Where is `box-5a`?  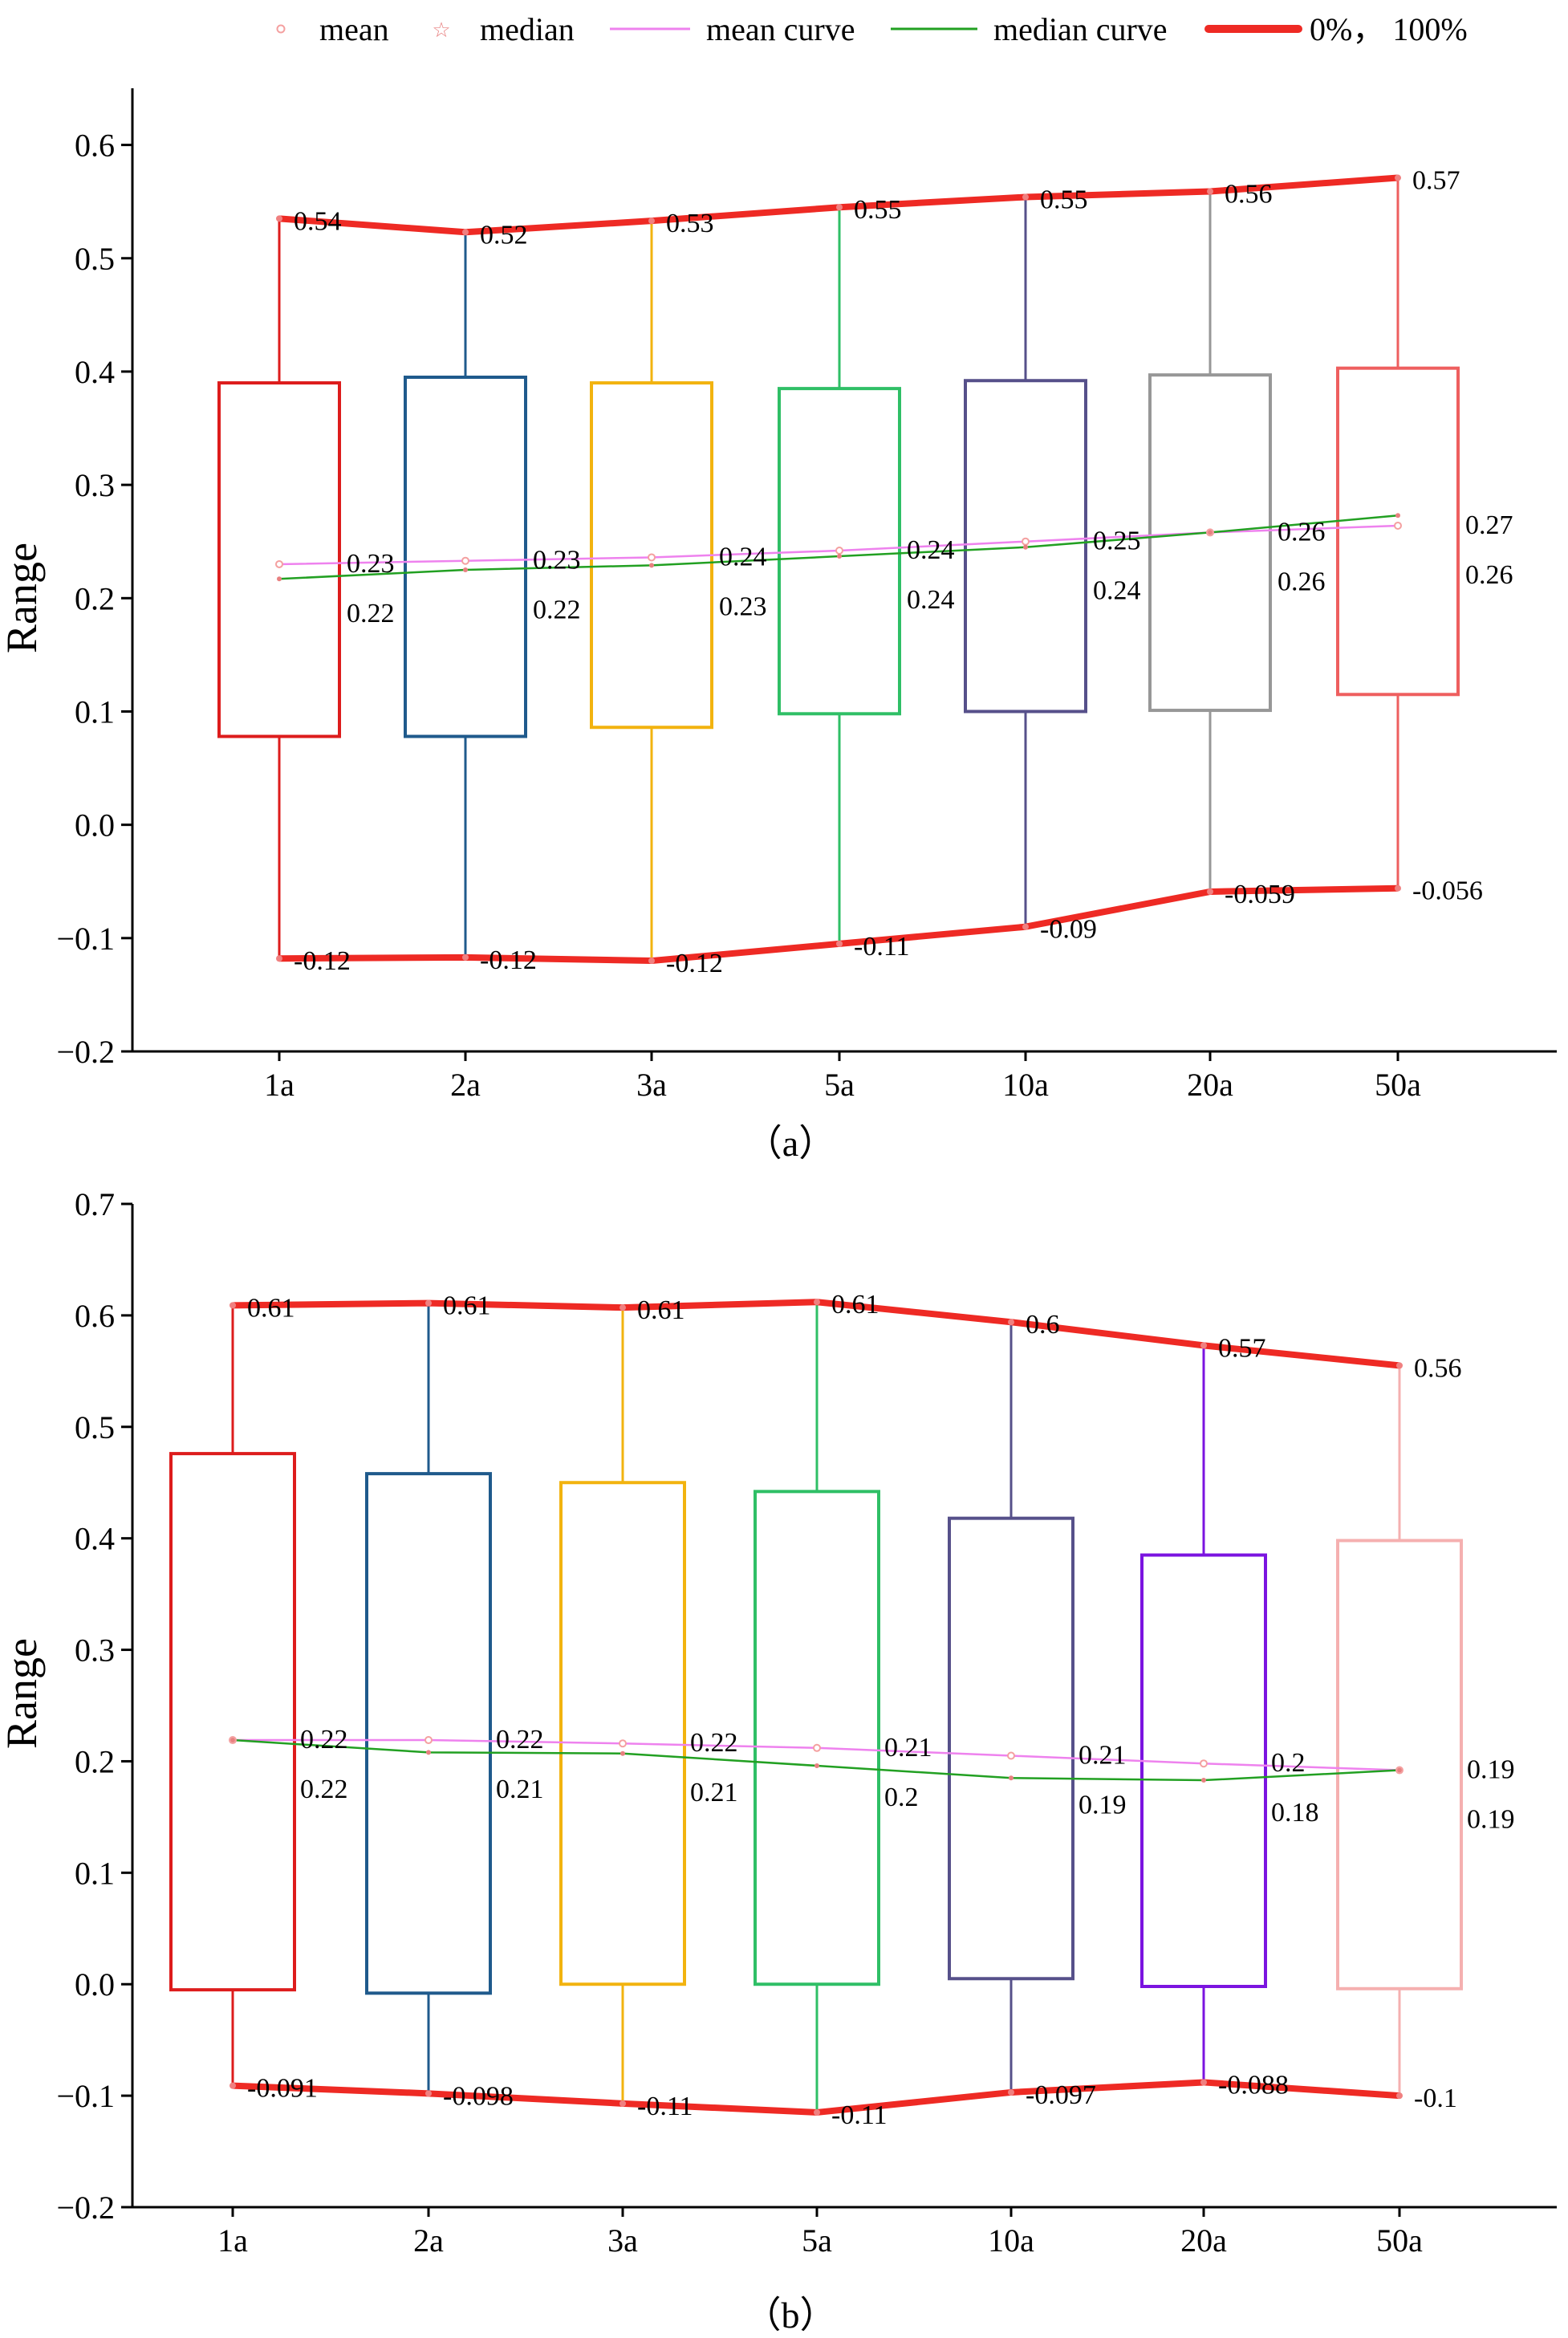 box-5a is located at coordinates (840, 551).